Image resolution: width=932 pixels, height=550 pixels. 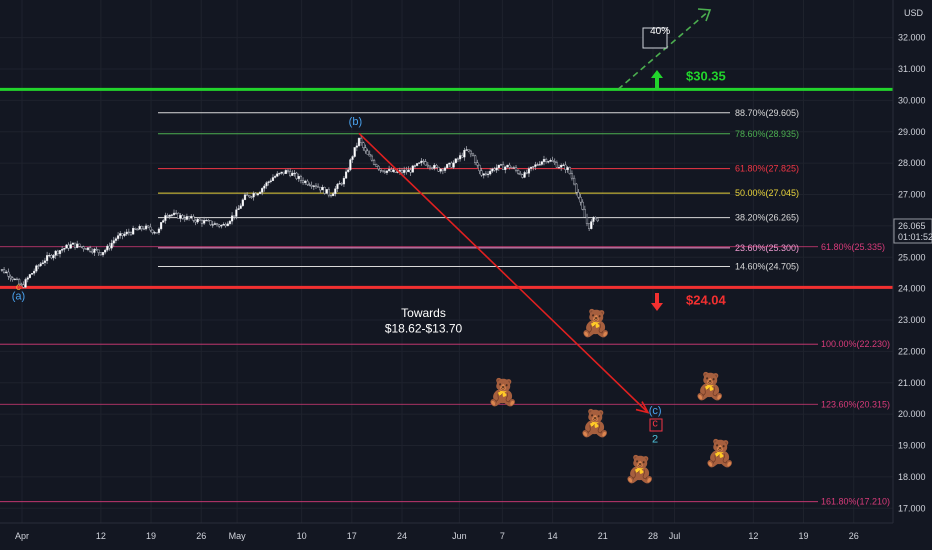 I want to click on breakout-projection-arrowhead, so click(x=704, y=15).